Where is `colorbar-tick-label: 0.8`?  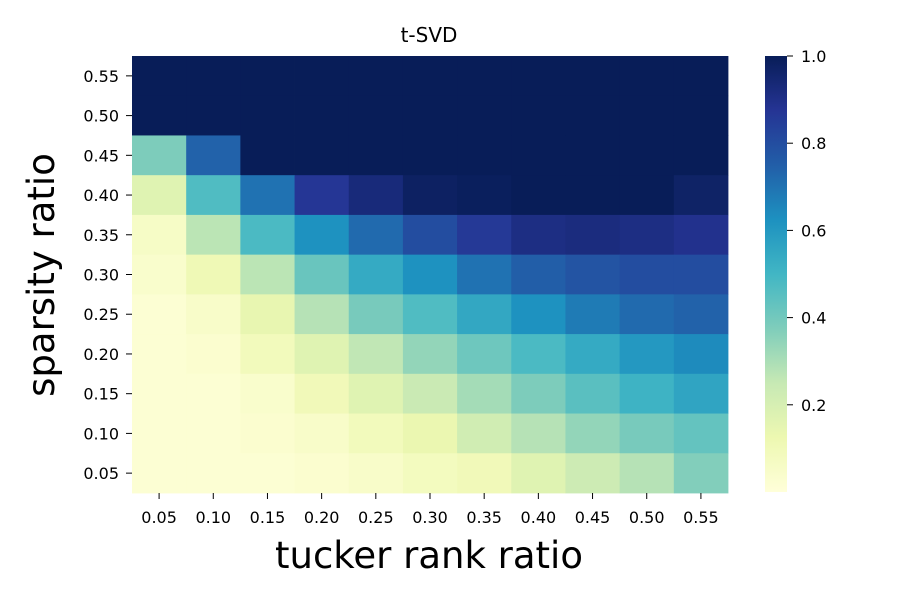 colorbar-tick-label: 0.8 is located at coordinates (813, 143).